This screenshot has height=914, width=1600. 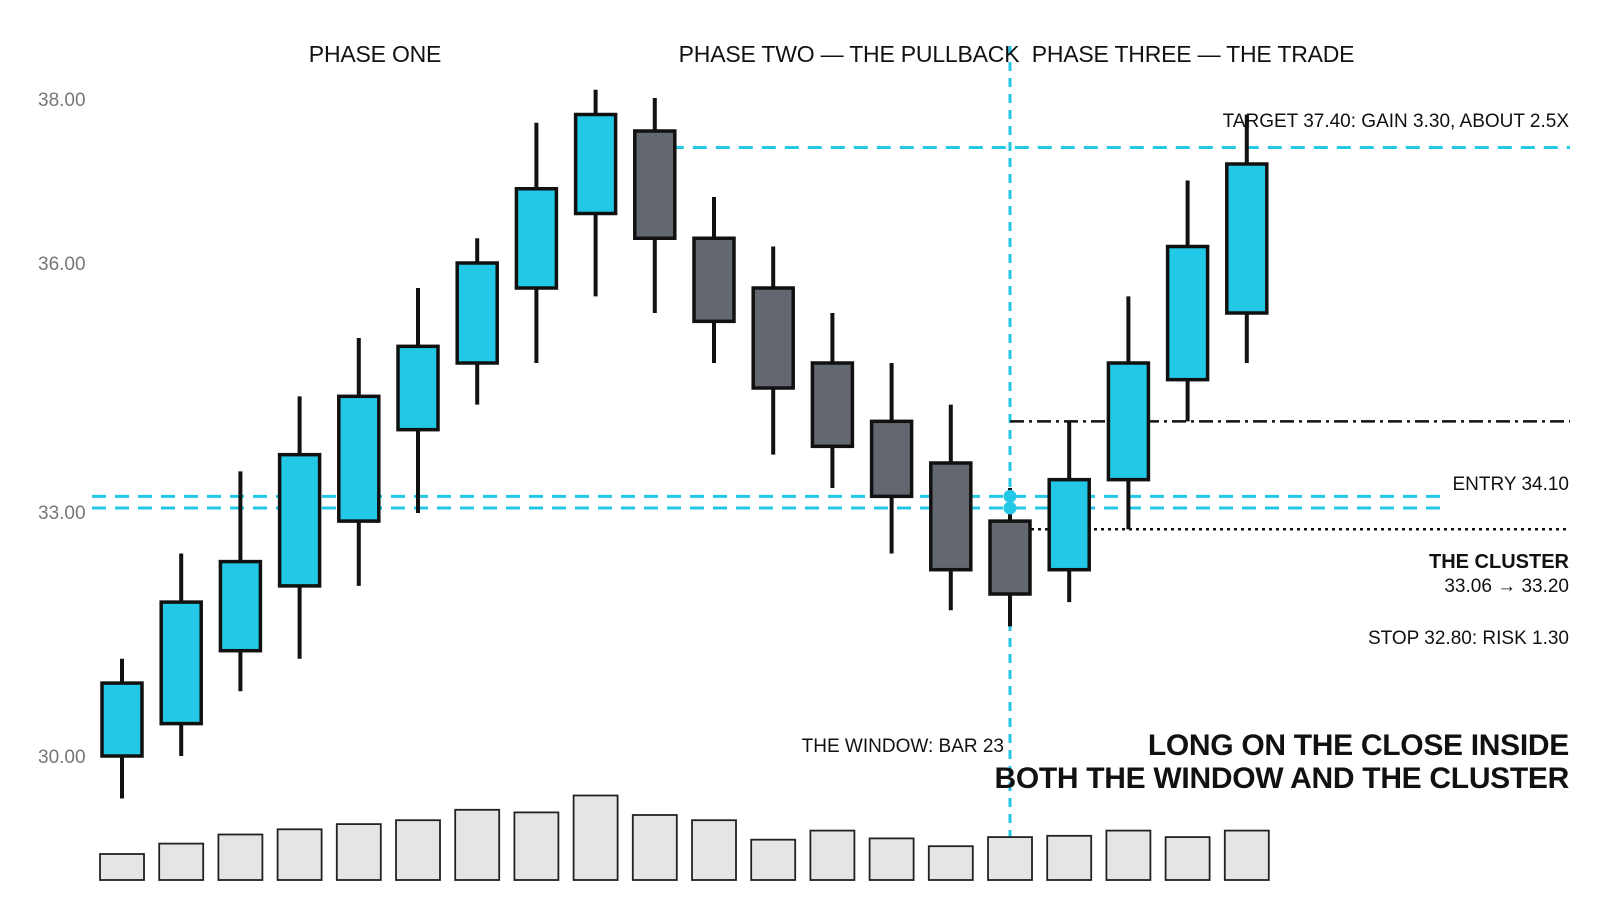 What do you see at coordinates (375, 54) in the screenshot?
I see `phase-one-label: PHASE ONE` at bounding box center [375, 54].